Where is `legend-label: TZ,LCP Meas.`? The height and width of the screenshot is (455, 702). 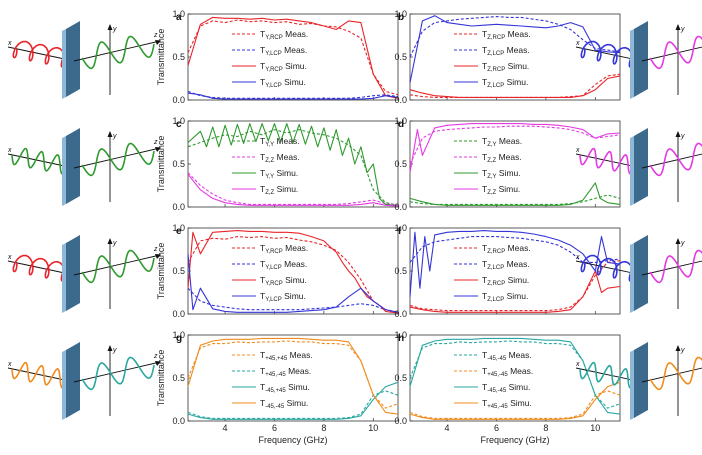 legend-label: TZ,LCP Meas. is located at coordinates (506, 265).